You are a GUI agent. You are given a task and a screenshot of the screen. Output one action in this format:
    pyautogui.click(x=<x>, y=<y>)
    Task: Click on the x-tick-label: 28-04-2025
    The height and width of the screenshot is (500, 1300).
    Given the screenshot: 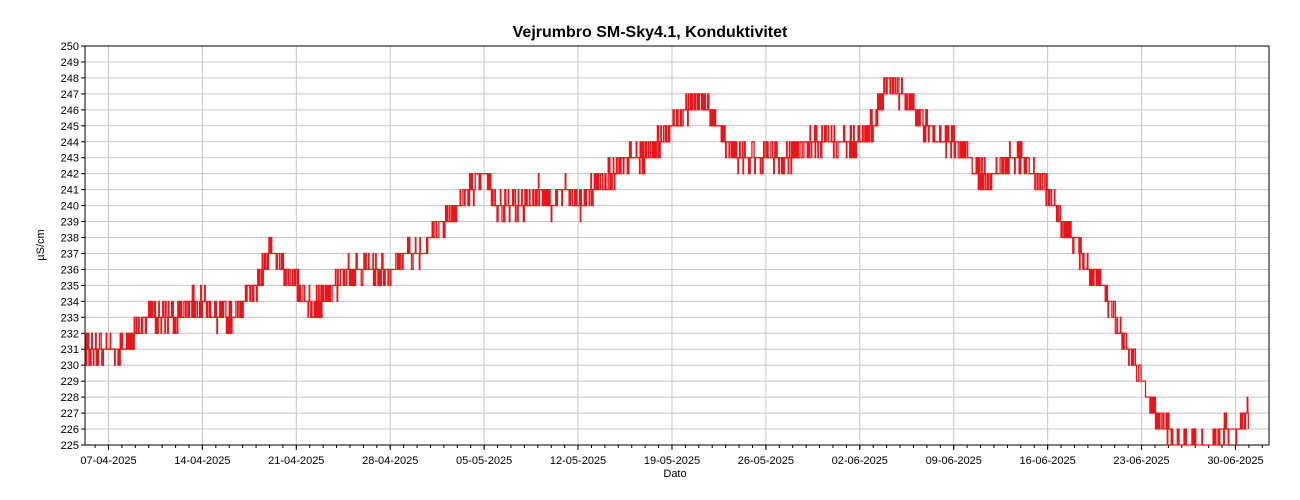 What is the action you would take?
    pyautogui.click(x=390, y=461)
    